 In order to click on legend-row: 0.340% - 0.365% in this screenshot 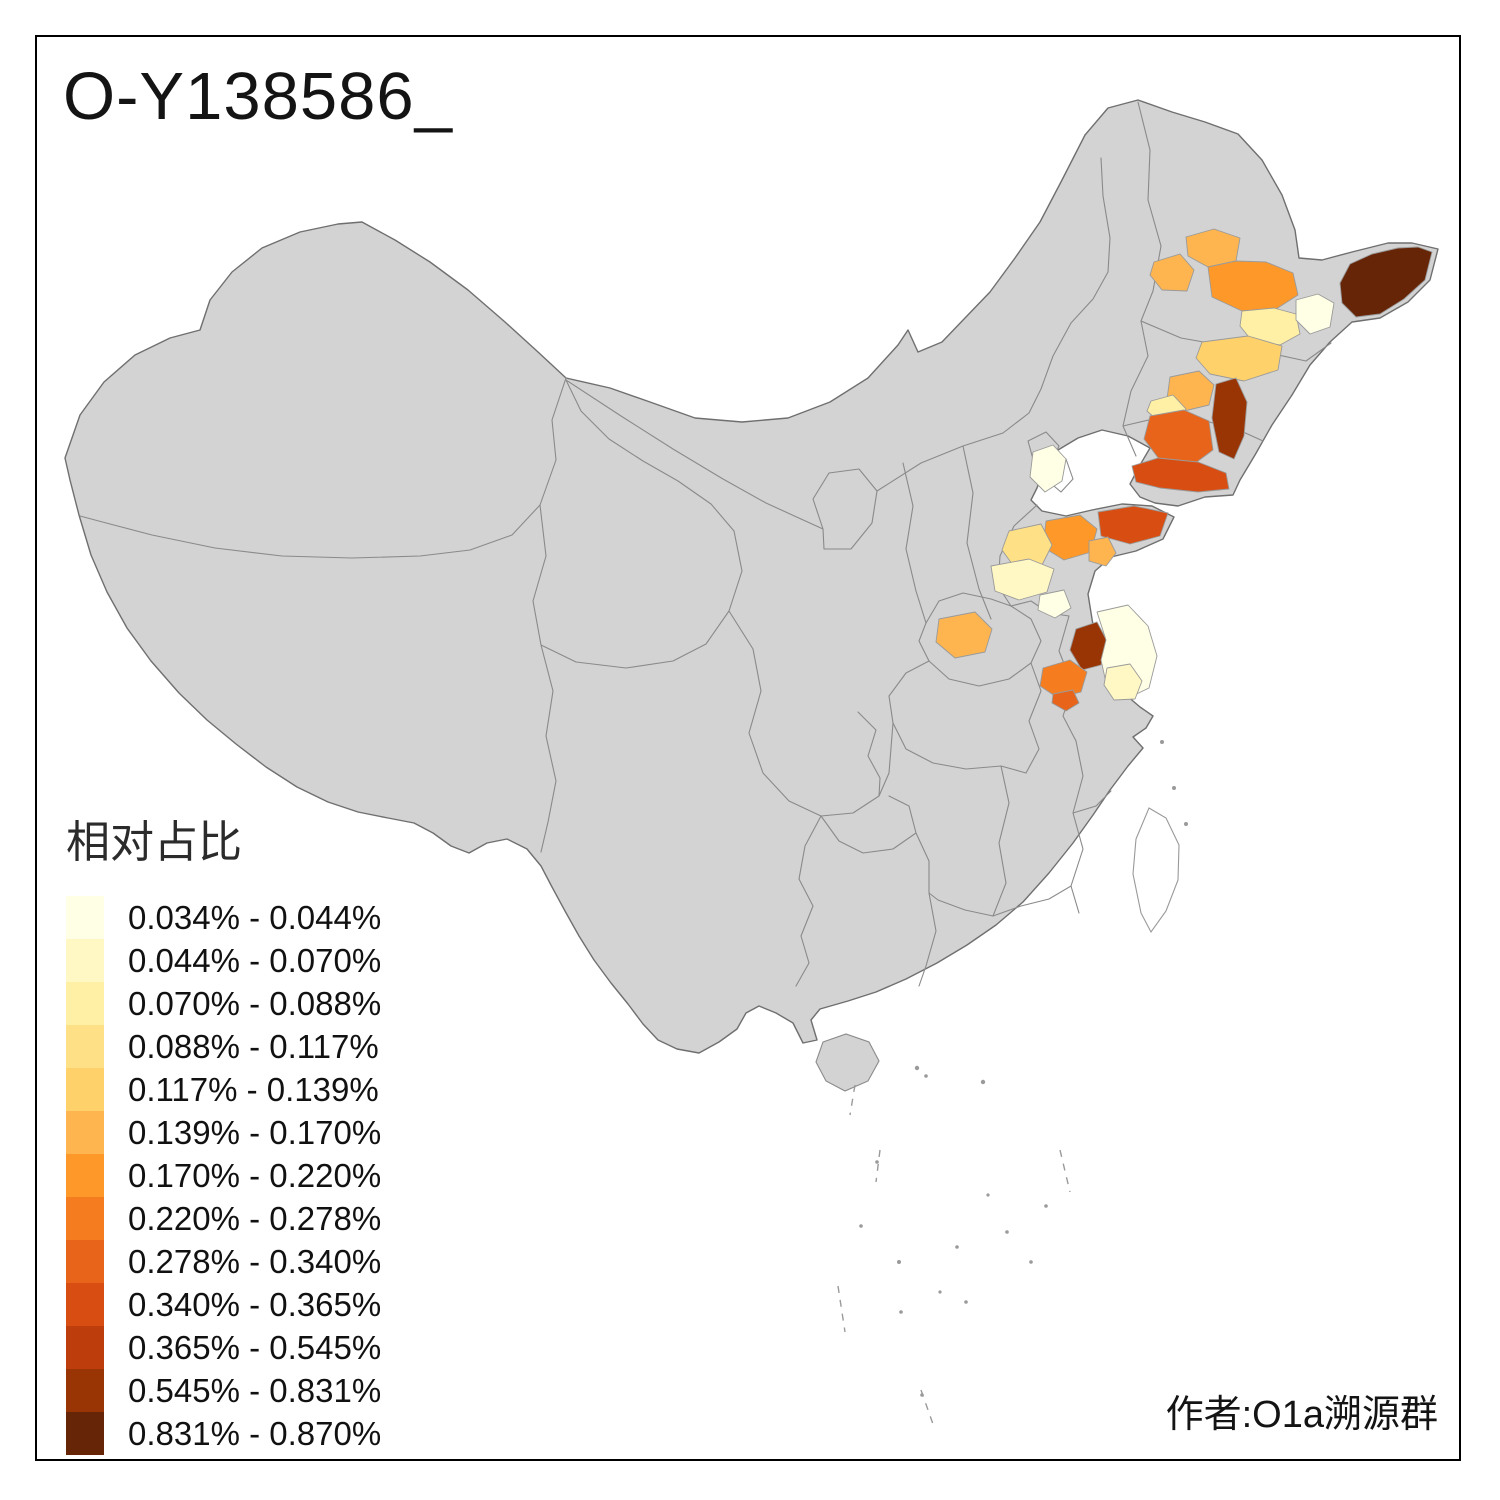, I will do `click(223, 1304)`.